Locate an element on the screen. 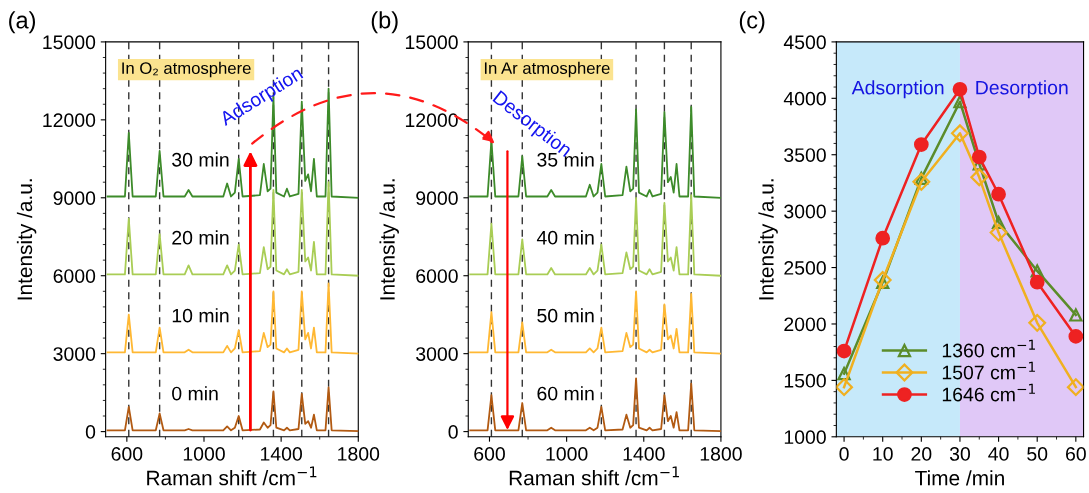 The height and width of the screenshot is (493, 1089). x-tick-label: 30 is located at coordinates (960, 454).